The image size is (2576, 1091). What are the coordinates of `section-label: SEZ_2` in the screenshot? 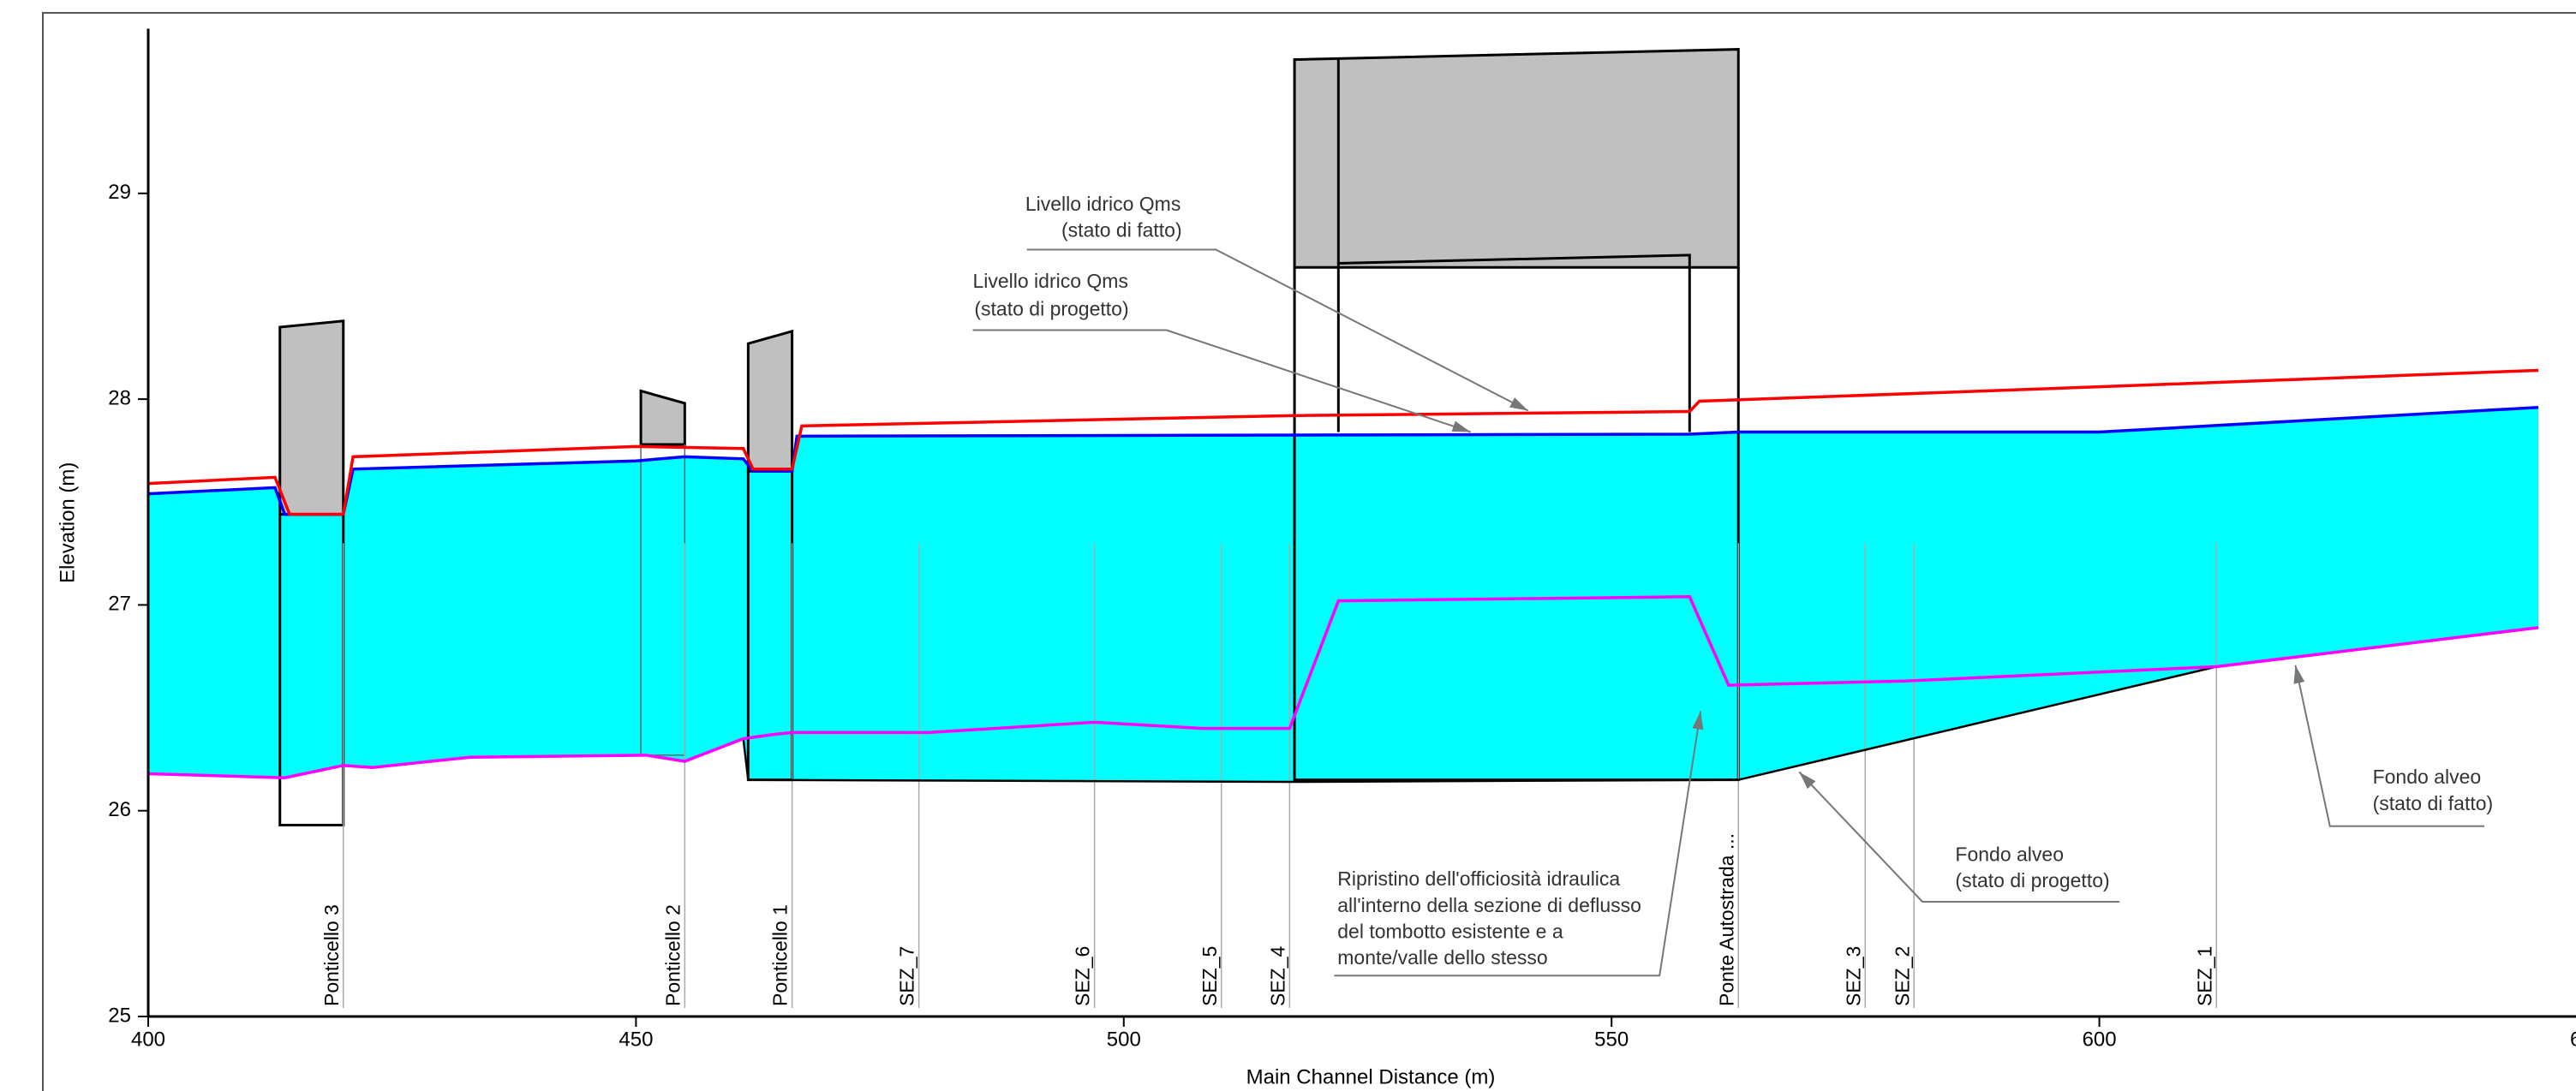 It's located at (1902, 976).